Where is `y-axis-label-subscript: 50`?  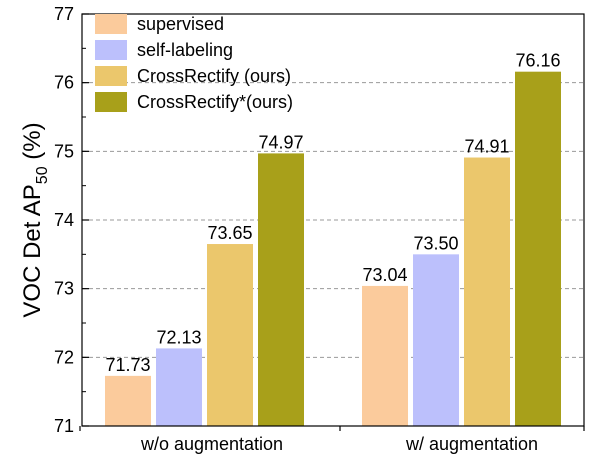
y-axis-label-subscript: 50 is located at coordinates (42, 175).